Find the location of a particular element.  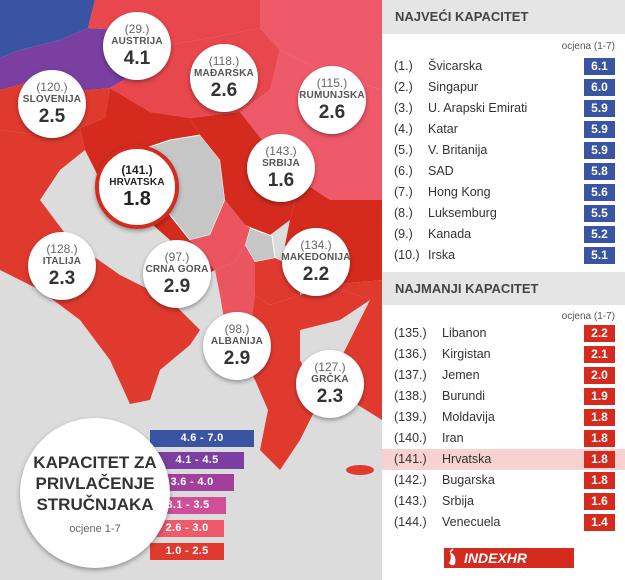

country: Singapur is located at coordinates (453, 87).